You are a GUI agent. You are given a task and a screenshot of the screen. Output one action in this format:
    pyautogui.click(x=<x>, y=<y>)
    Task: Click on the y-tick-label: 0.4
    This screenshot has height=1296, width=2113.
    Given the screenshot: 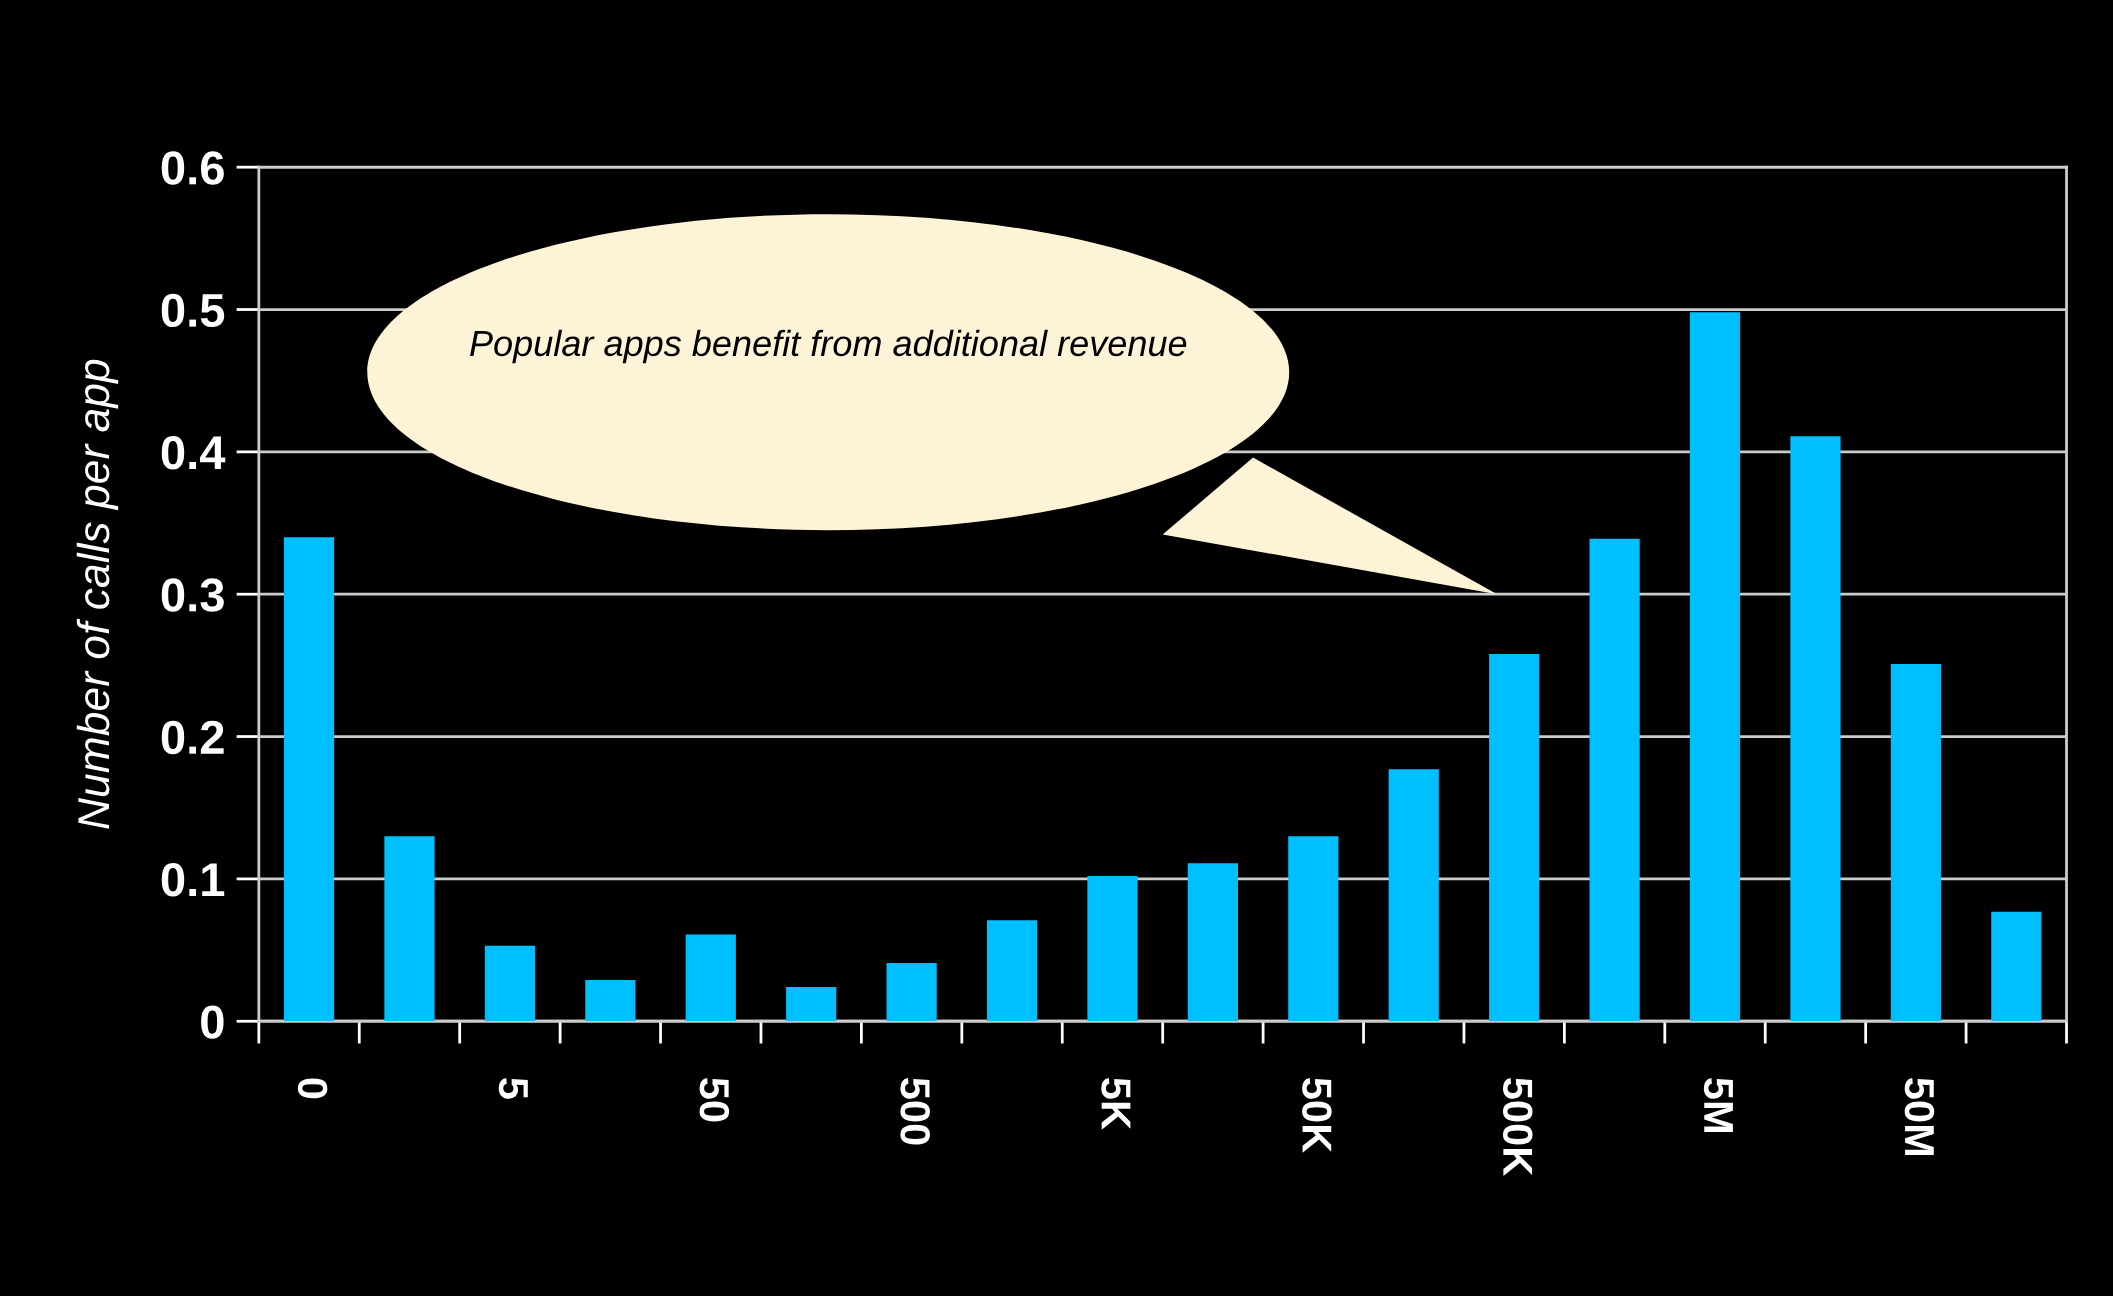 What is the action you would take?
    pyautogui.click(x=193, y=453)
    